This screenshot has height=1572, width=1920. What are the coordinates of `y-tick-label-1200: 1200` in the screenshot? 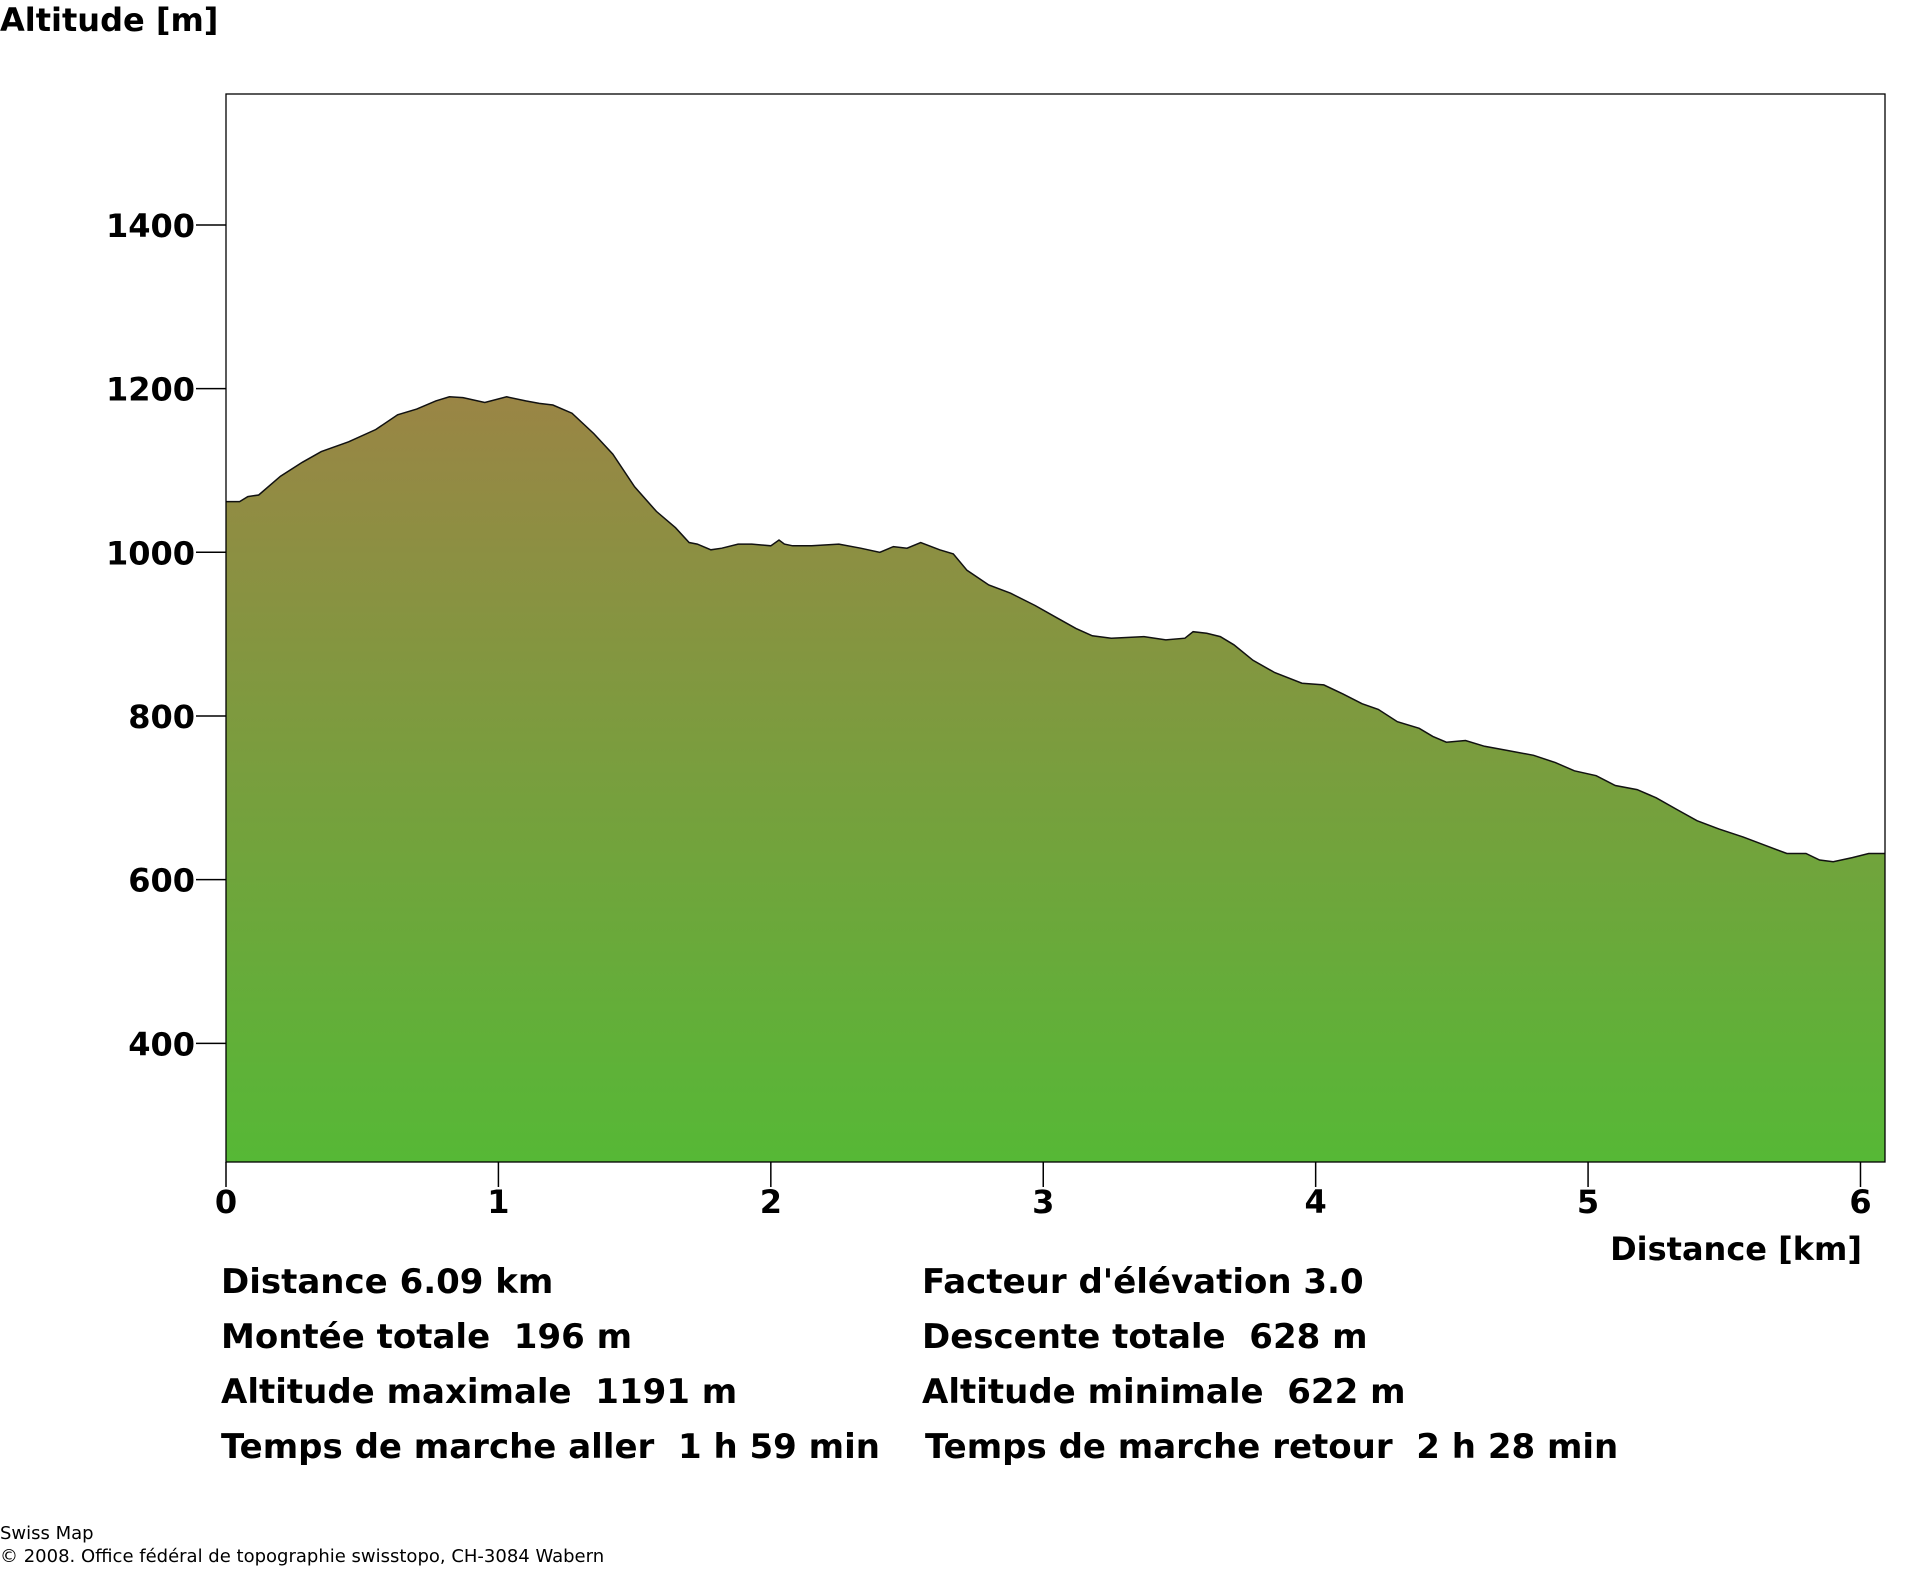 It's located at (150, 390).